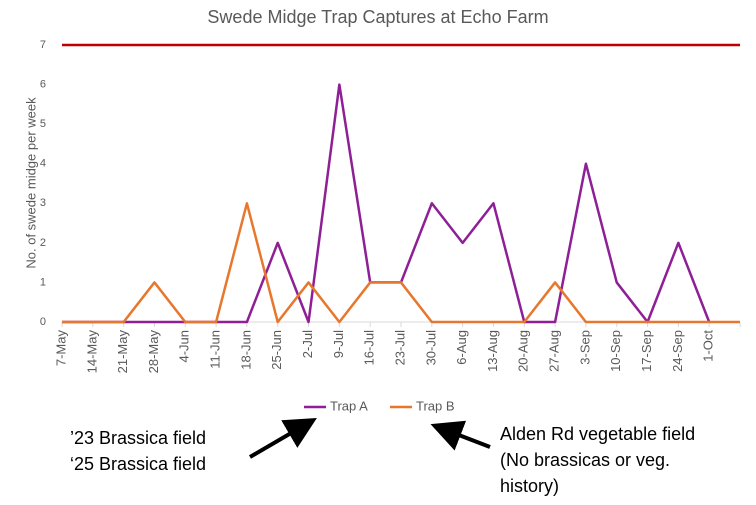 This screenshot has width=756, height=505. Describe the element at coordinates (349, 405) in the screenshot. I see `legend-label: Trap A` at that location.